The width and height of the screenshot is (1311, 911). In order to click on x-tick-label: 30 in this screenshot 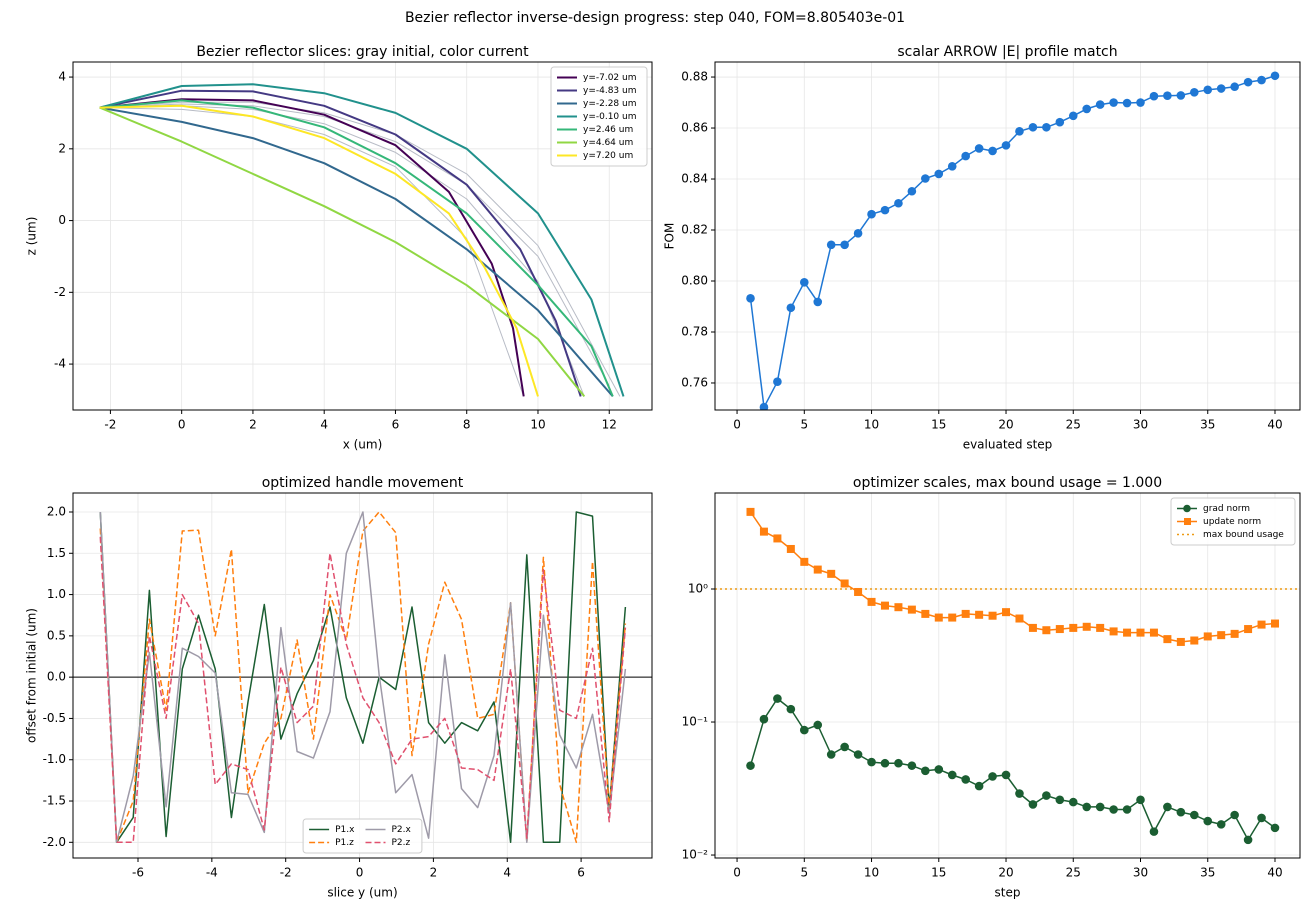, I will do `click(1140, 873)`.